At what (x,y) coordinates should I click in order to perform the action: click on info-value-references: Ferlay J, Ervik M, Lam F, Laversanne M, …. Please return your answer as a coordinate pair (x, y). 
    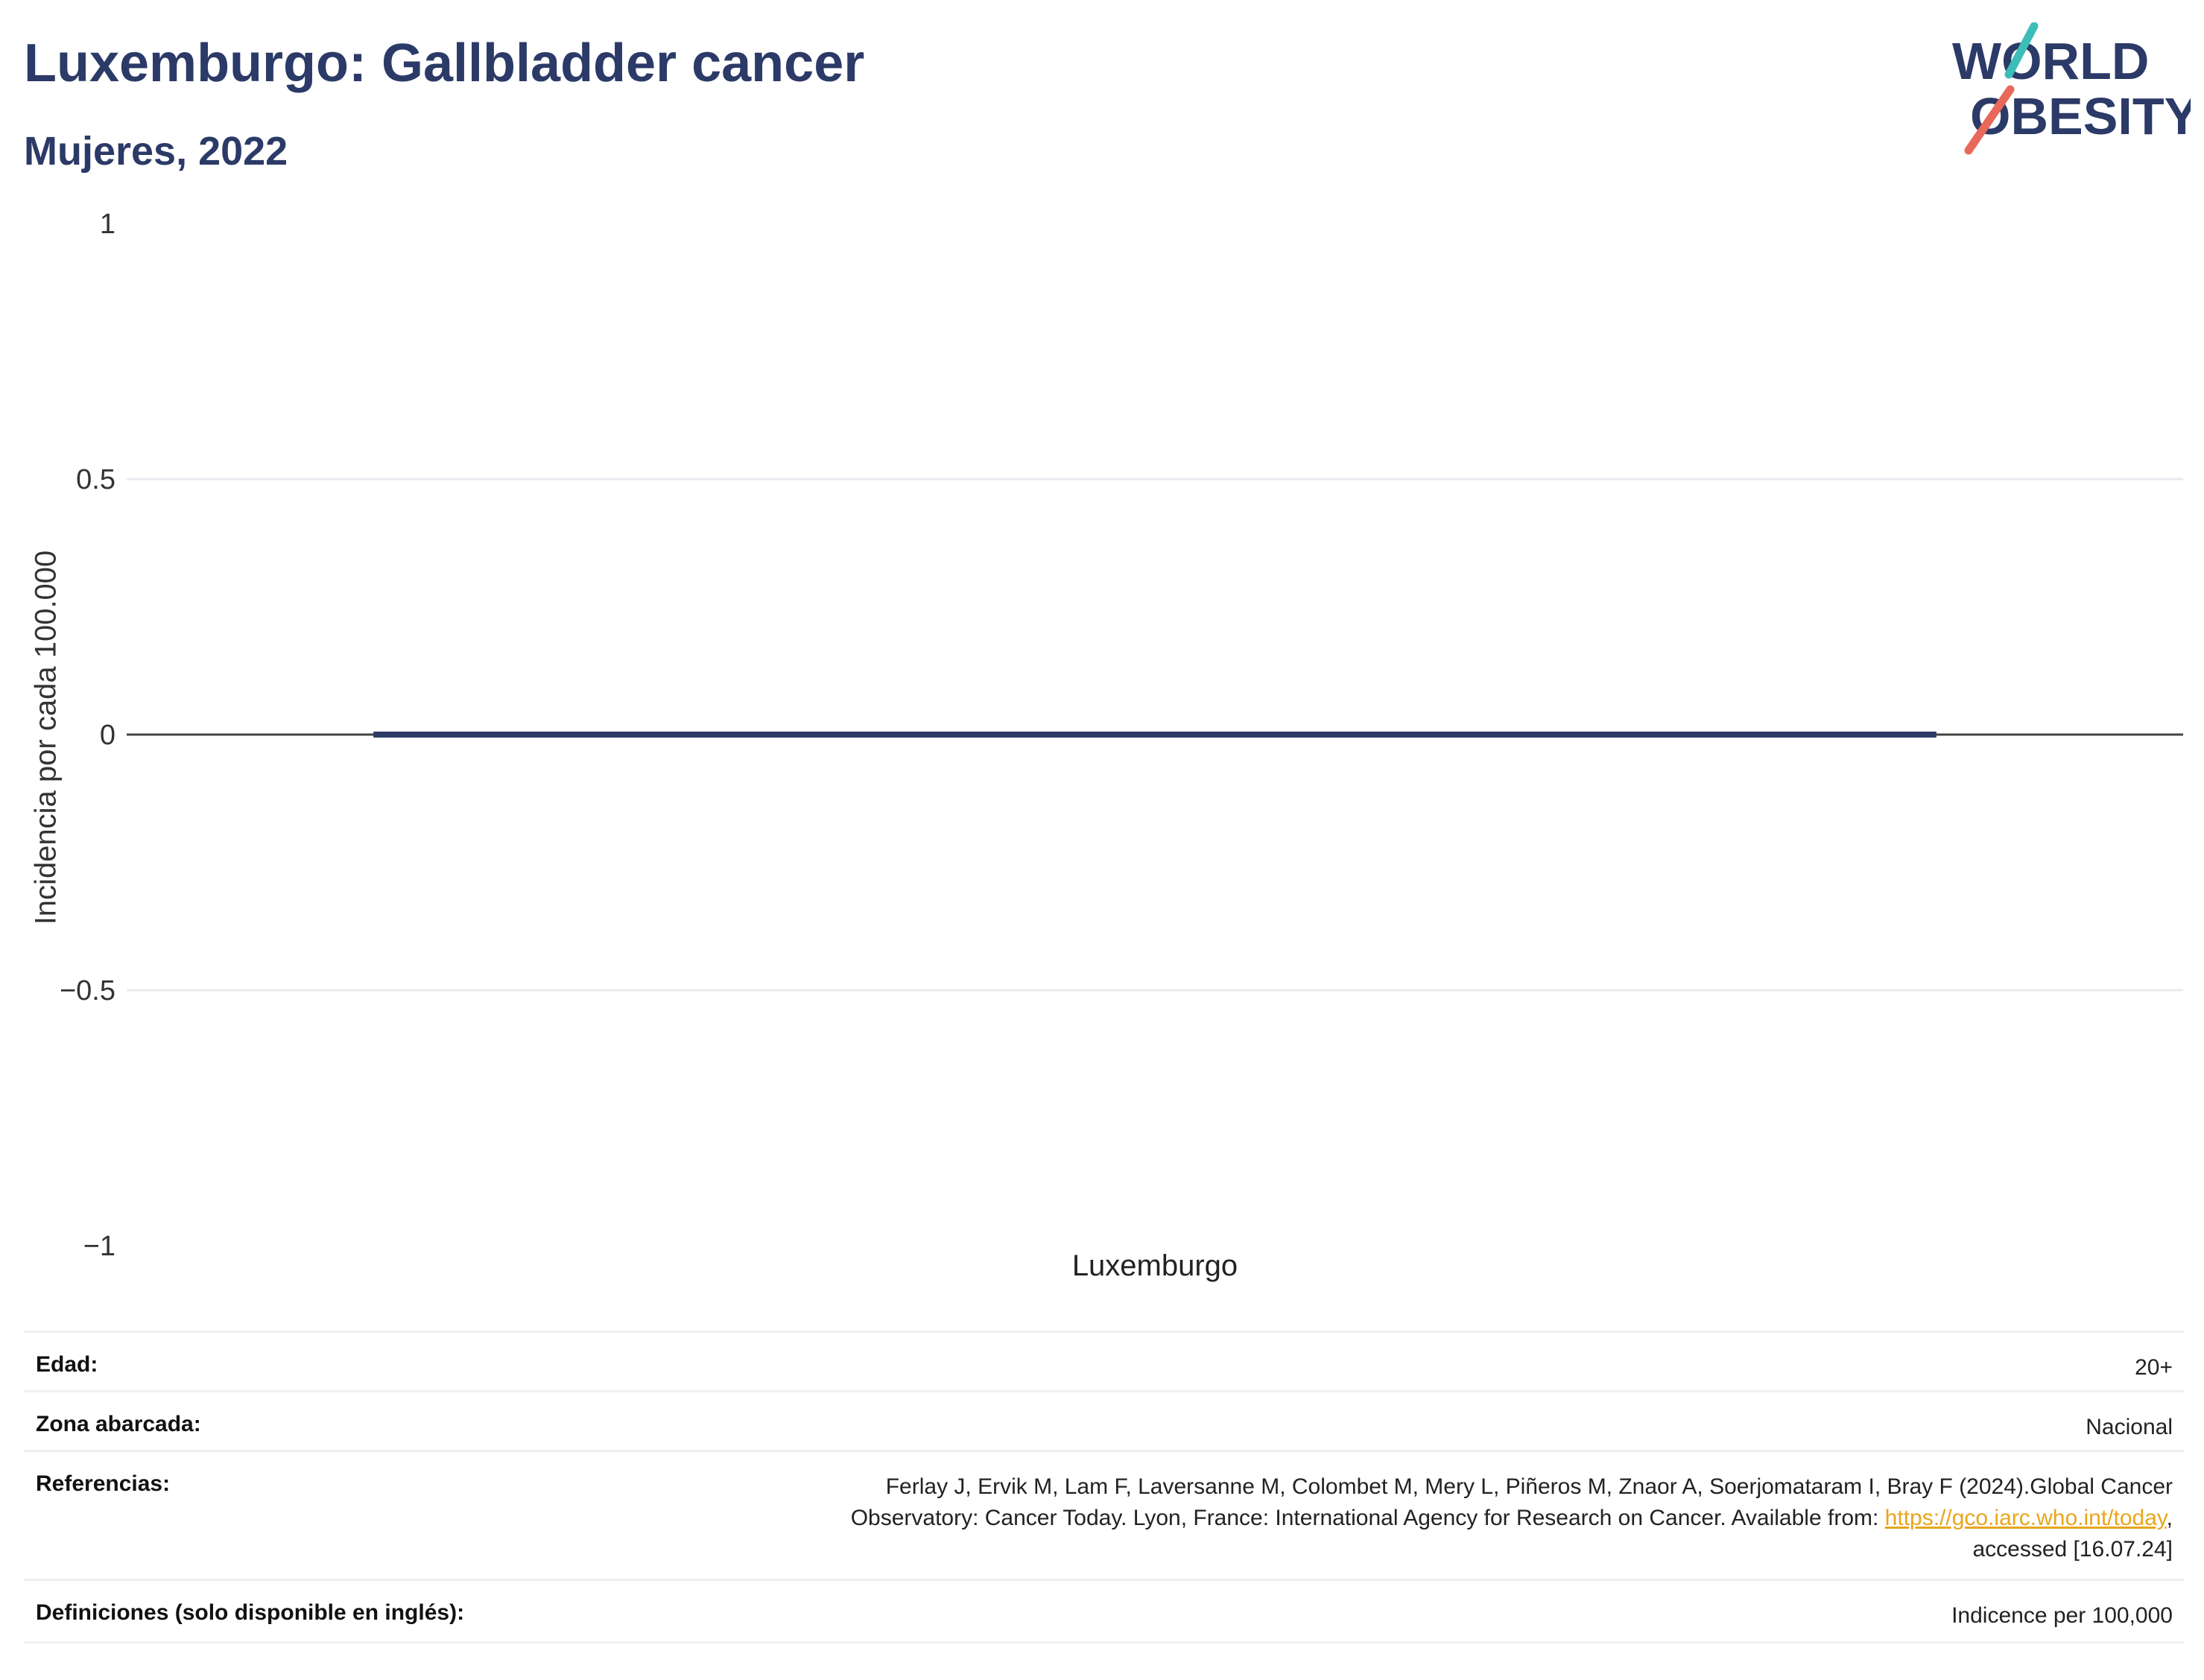
    Looking at the image, I should click on (1376, 1515).